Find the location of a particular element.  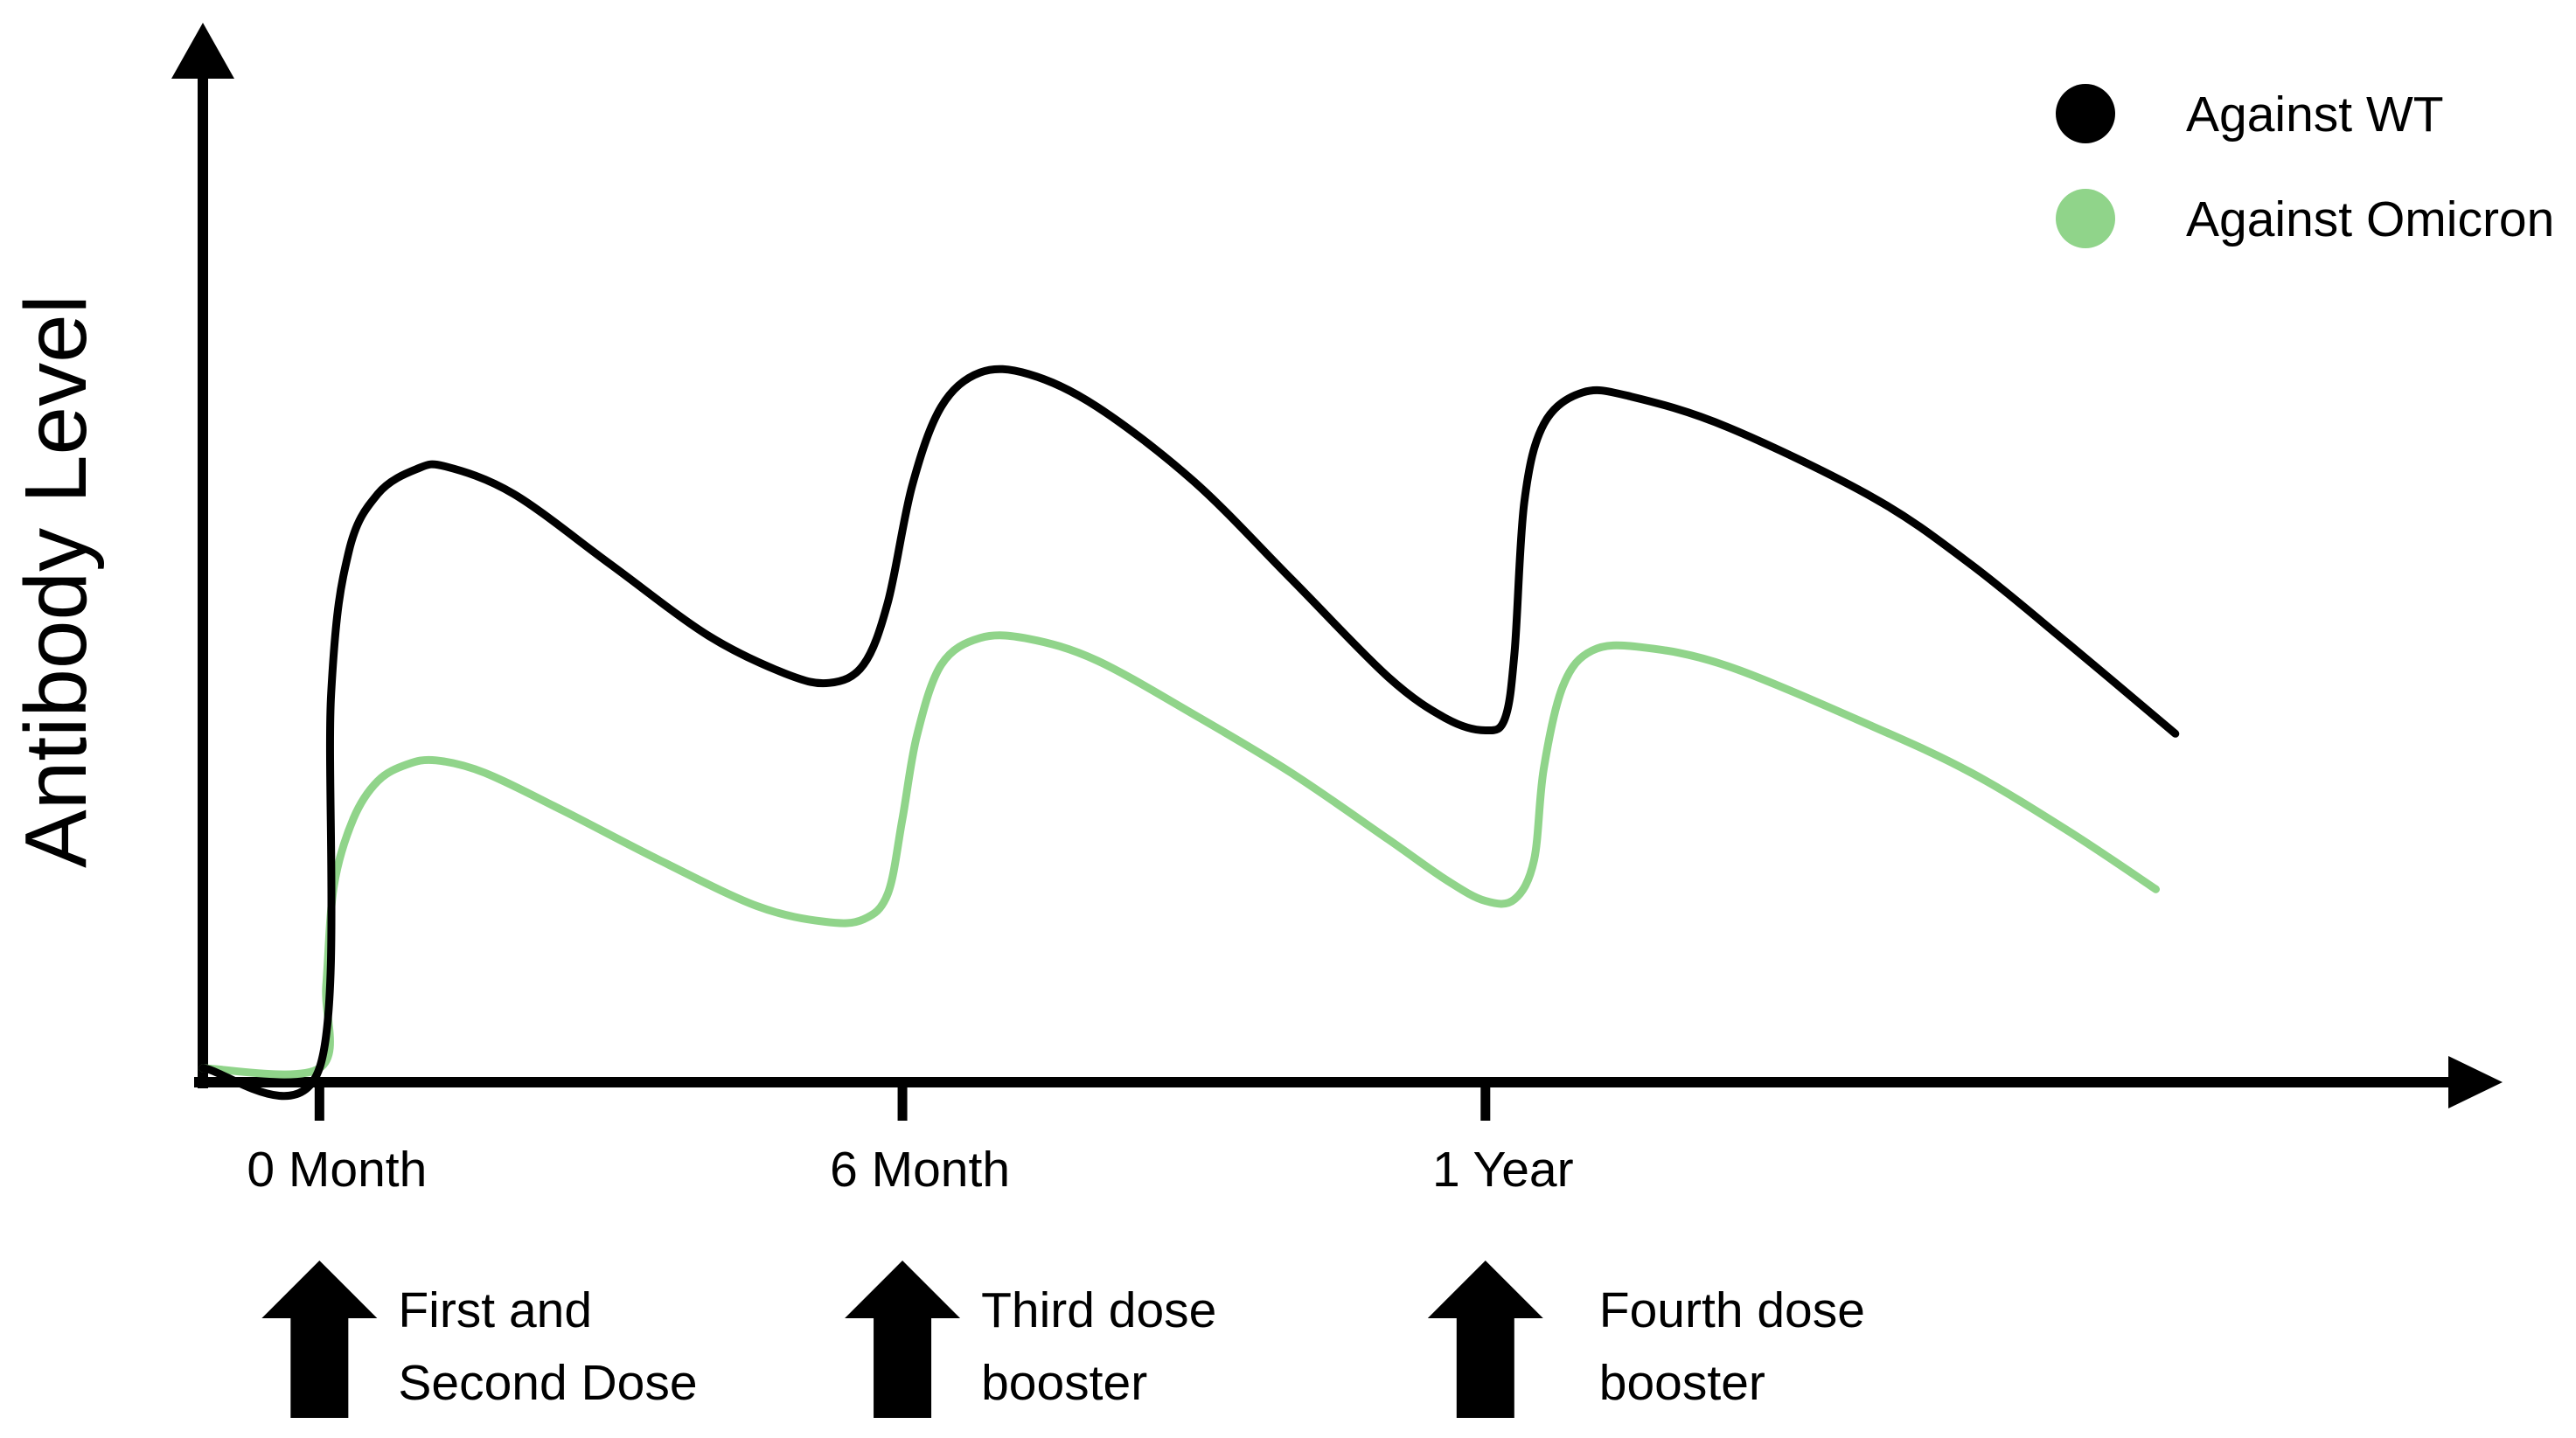

dose-label: Second Dose is located at coordinates (547, 1383).